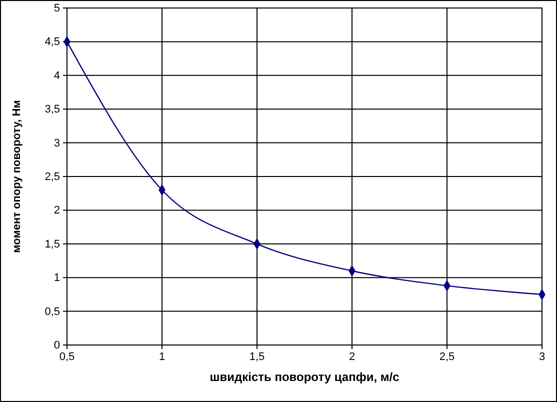 Image resolution: width=557 pixels, height=402 pixels. Describe the element at coordinates (52, 244) in the screenshot. I see `y-tick-label: 1,5` at that location.